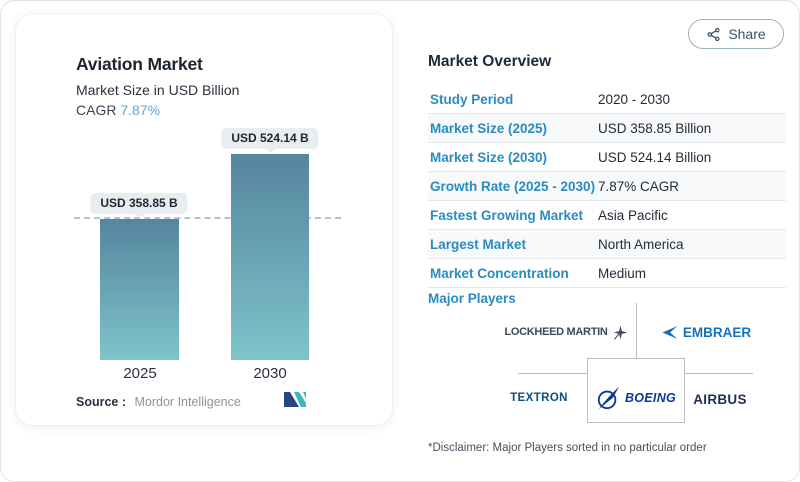  I want to click on row-label: Market Concentration, so click(499, 273).